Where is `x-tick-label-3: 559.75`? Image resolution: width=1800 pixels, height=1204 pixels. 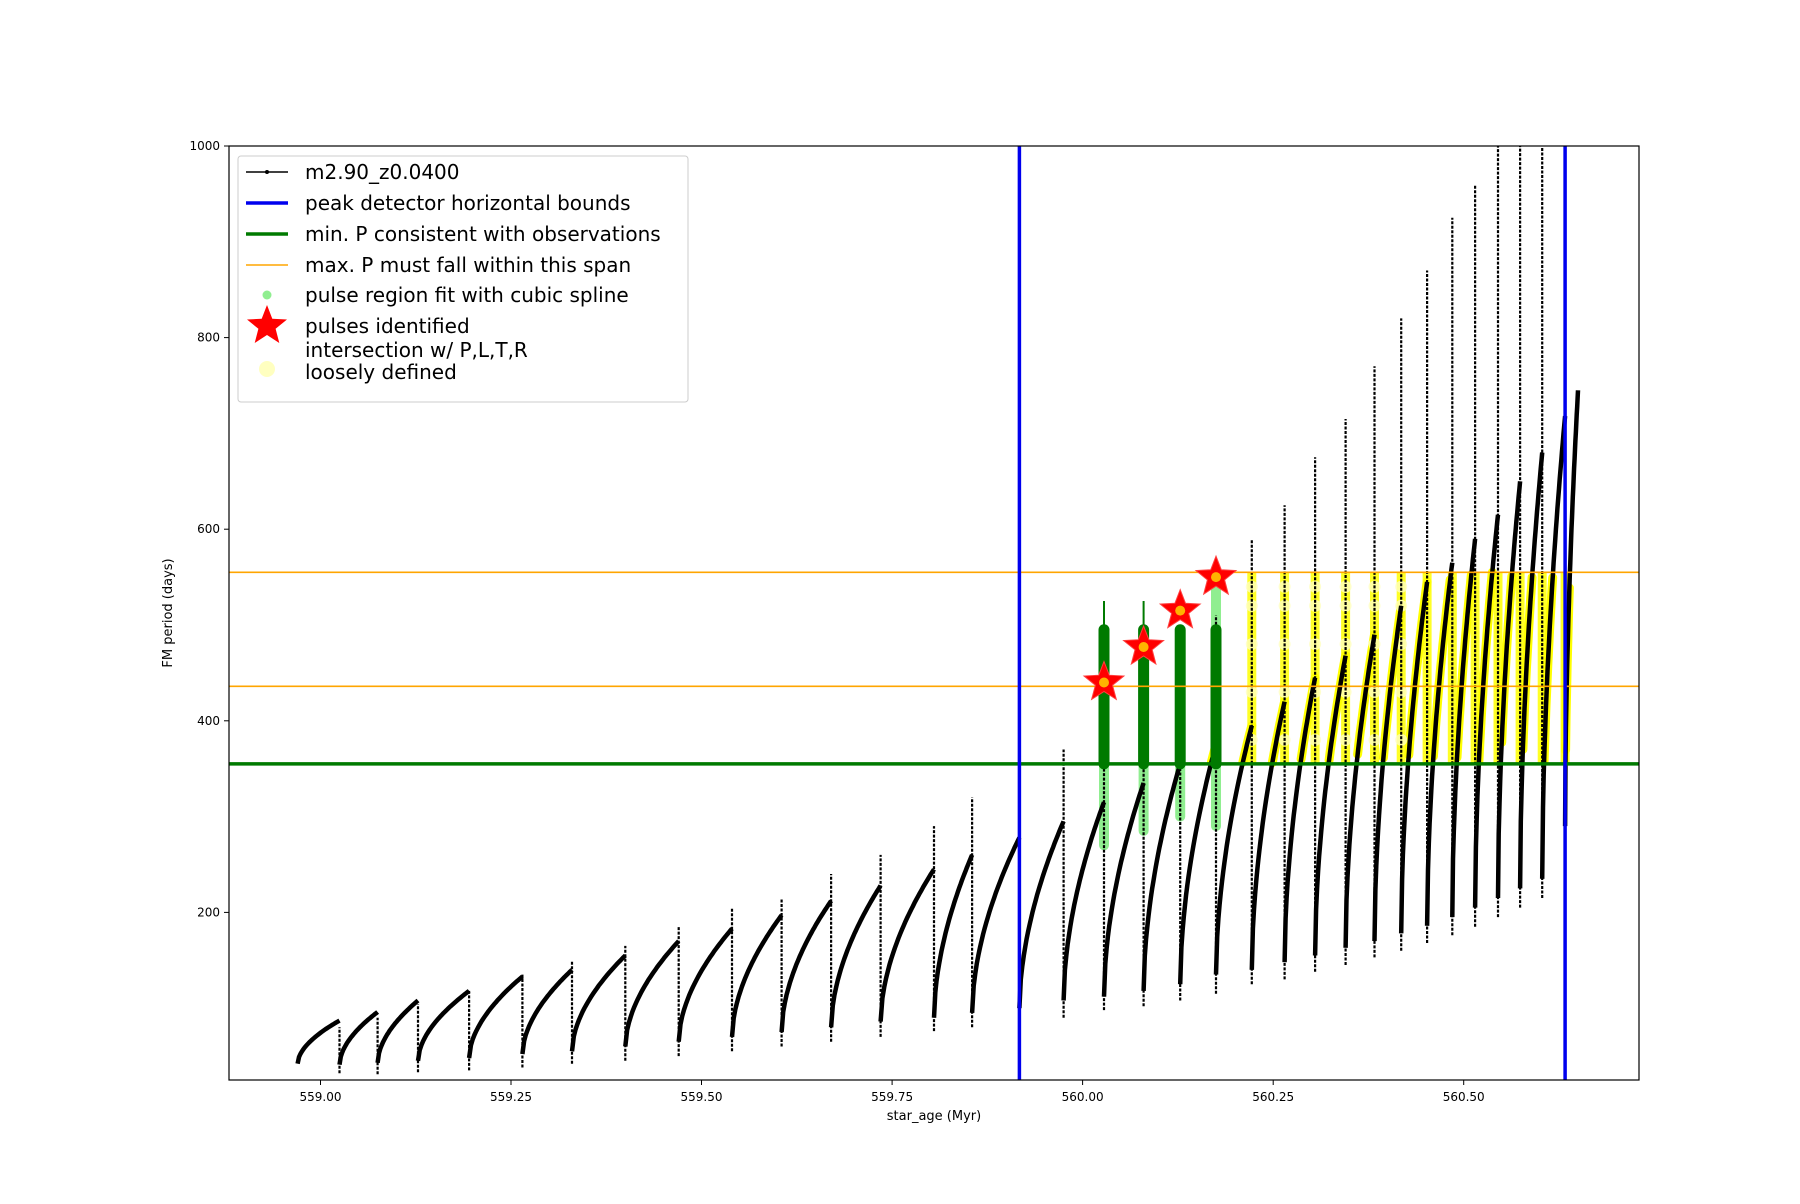
x-tick-label-3: 559.75 is located at coordinates (892, 1097).